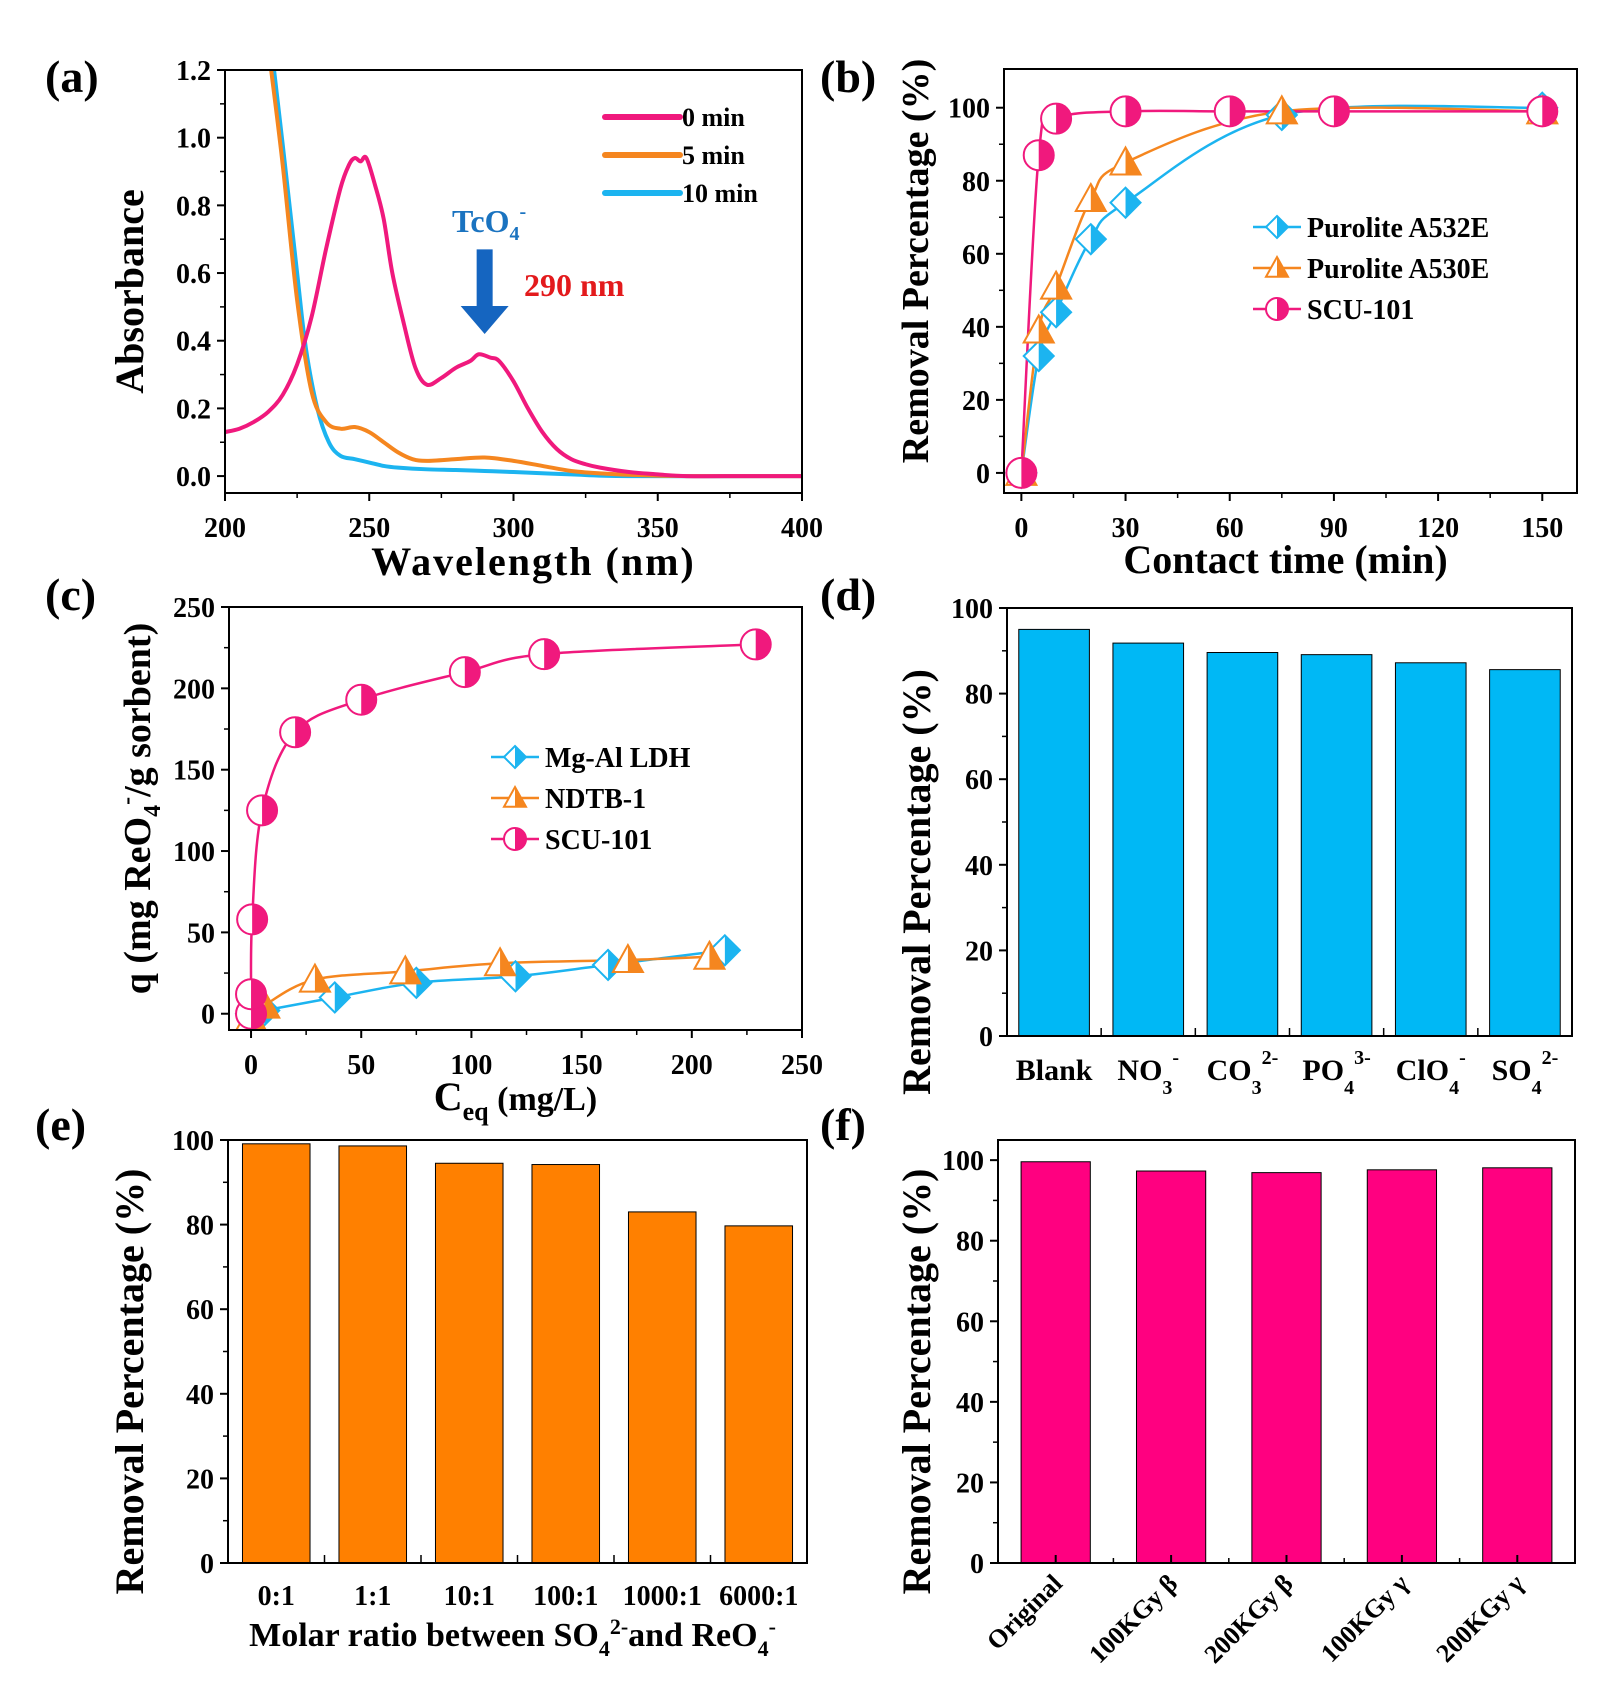 This screenshot has height=1708, width=1614. I want to click on x-tick-label: Blank, so click(1054, 1070).